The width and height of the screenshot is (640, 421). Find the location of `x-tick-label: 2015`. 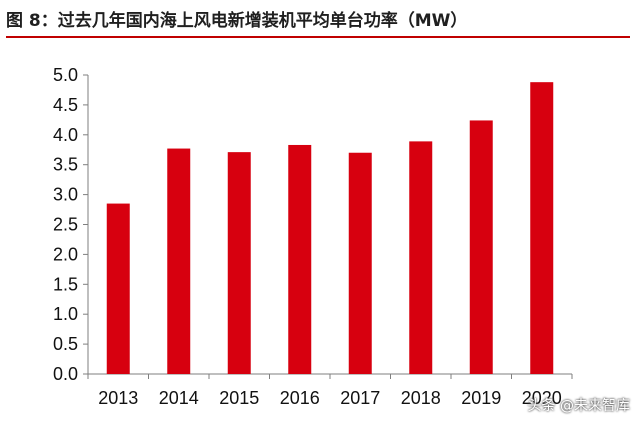

x-tick-label: 2015 is located at coordinates (239, 398).